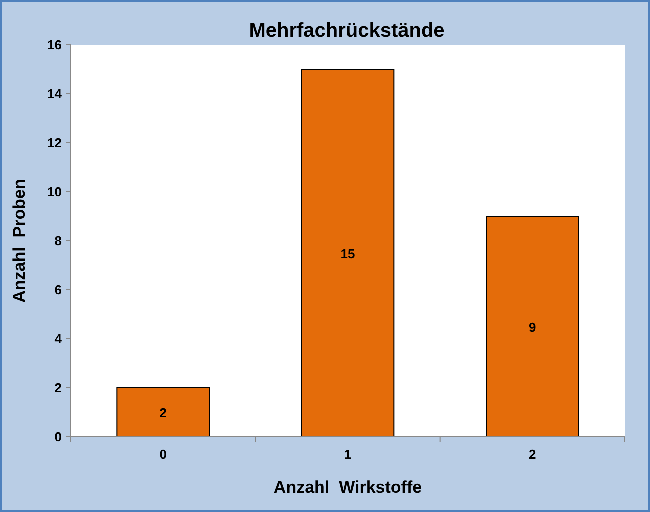 This screenshot has height=512, width=650. Describe the element at coordinates (19, 241) in the screenshot. I see `y-axis-title: Anzahl Proben` at that location.